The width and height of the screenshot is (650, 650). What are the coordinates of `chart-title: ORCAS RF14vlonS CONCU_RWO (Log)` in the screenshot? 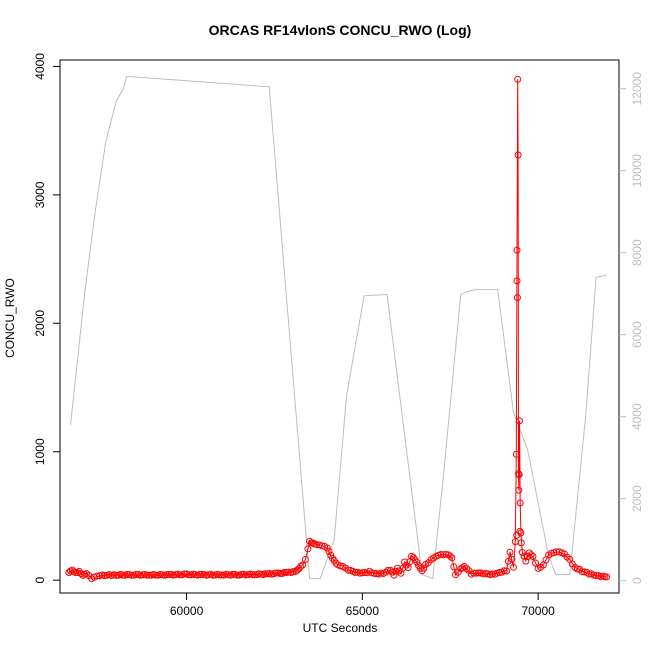 It's located at (340, 30).